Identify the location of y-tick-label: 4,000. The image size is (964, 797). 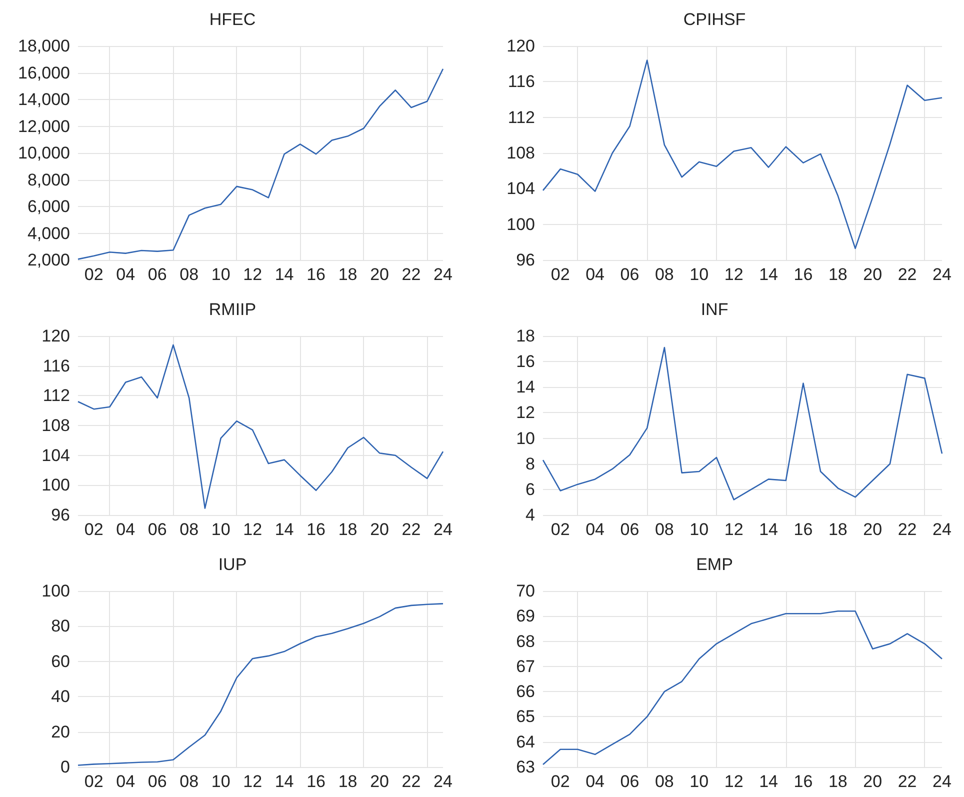
(48, 233).